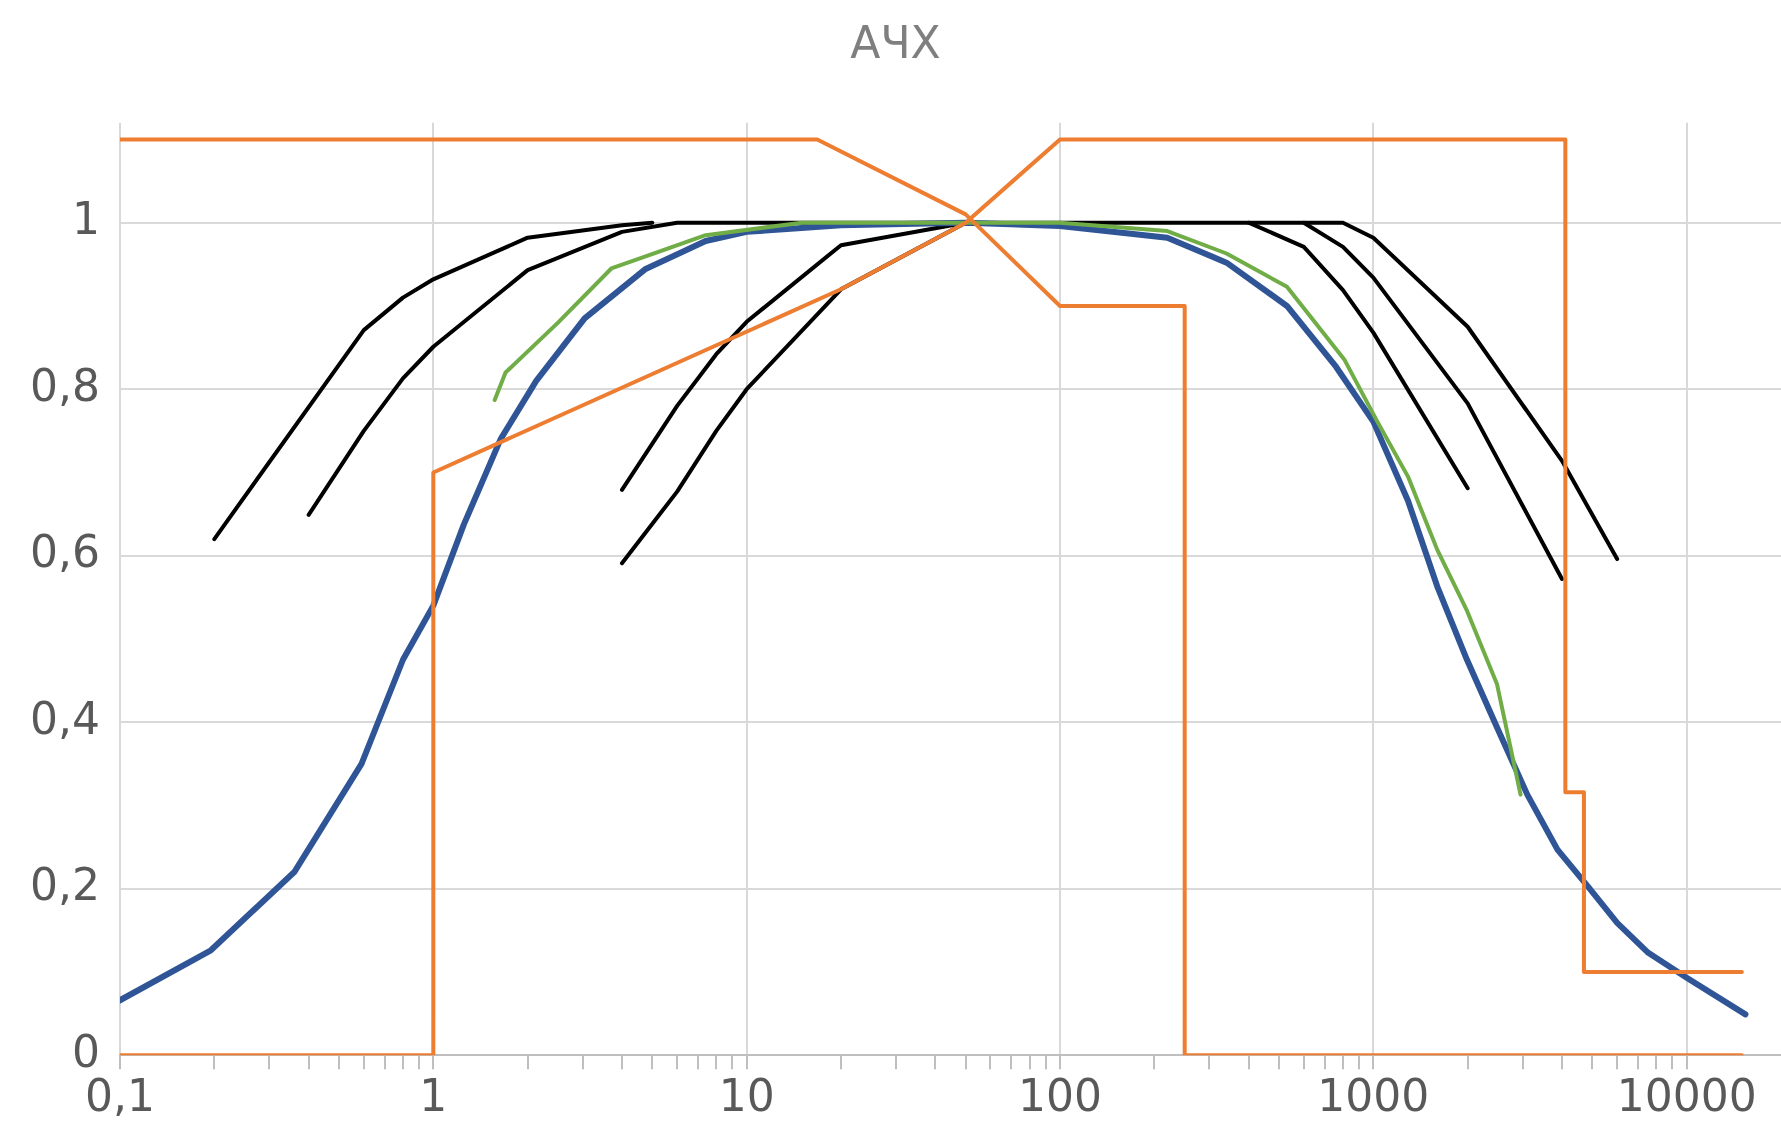 The width and height of the screenshot is (1781, 1140). Describe the element at coordinates (1060, 1096) in the screenshot. I see `x-tick-label: 100` at that location.